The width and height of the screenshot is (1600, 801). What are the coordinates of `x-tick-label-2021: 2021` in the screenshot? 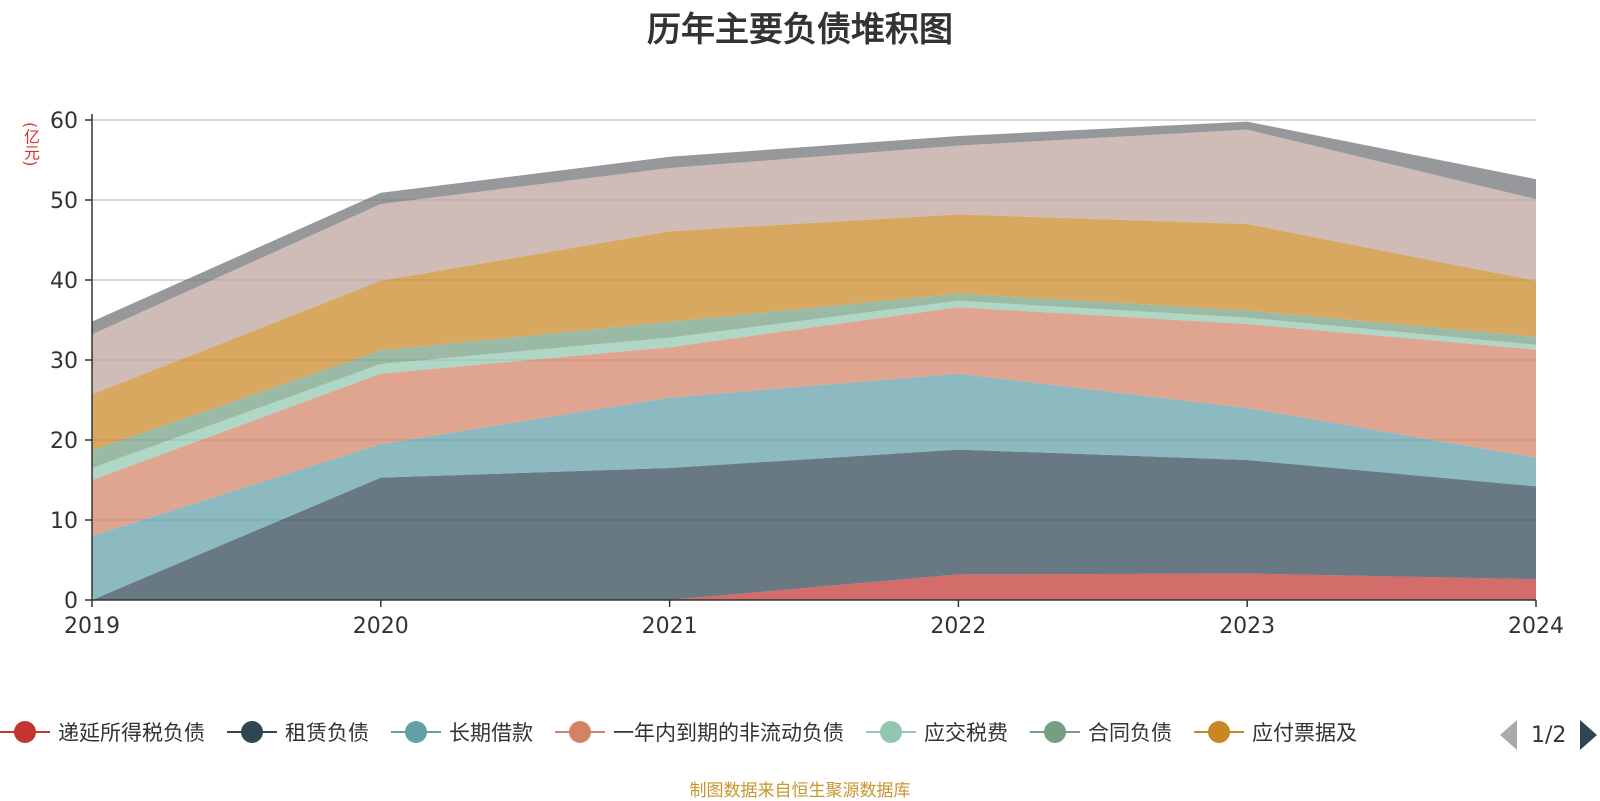 It's located at (670, 626).